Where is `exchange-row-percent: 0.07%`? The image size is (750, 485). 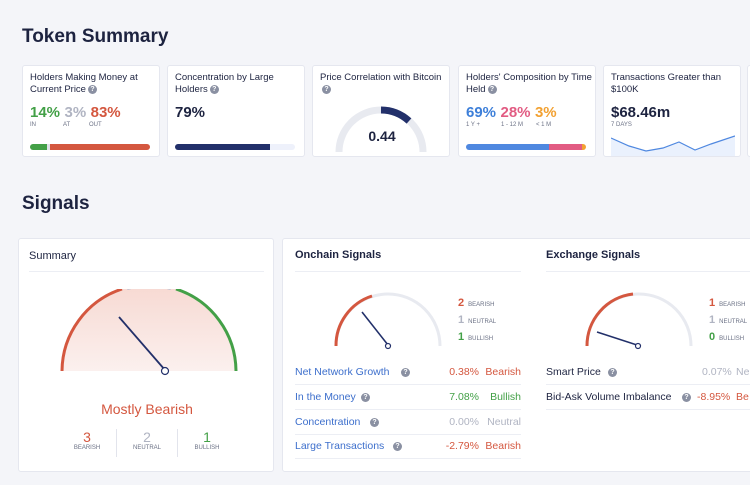
exchange-row-percent: 0.07% is located at coordinates (717, 372).